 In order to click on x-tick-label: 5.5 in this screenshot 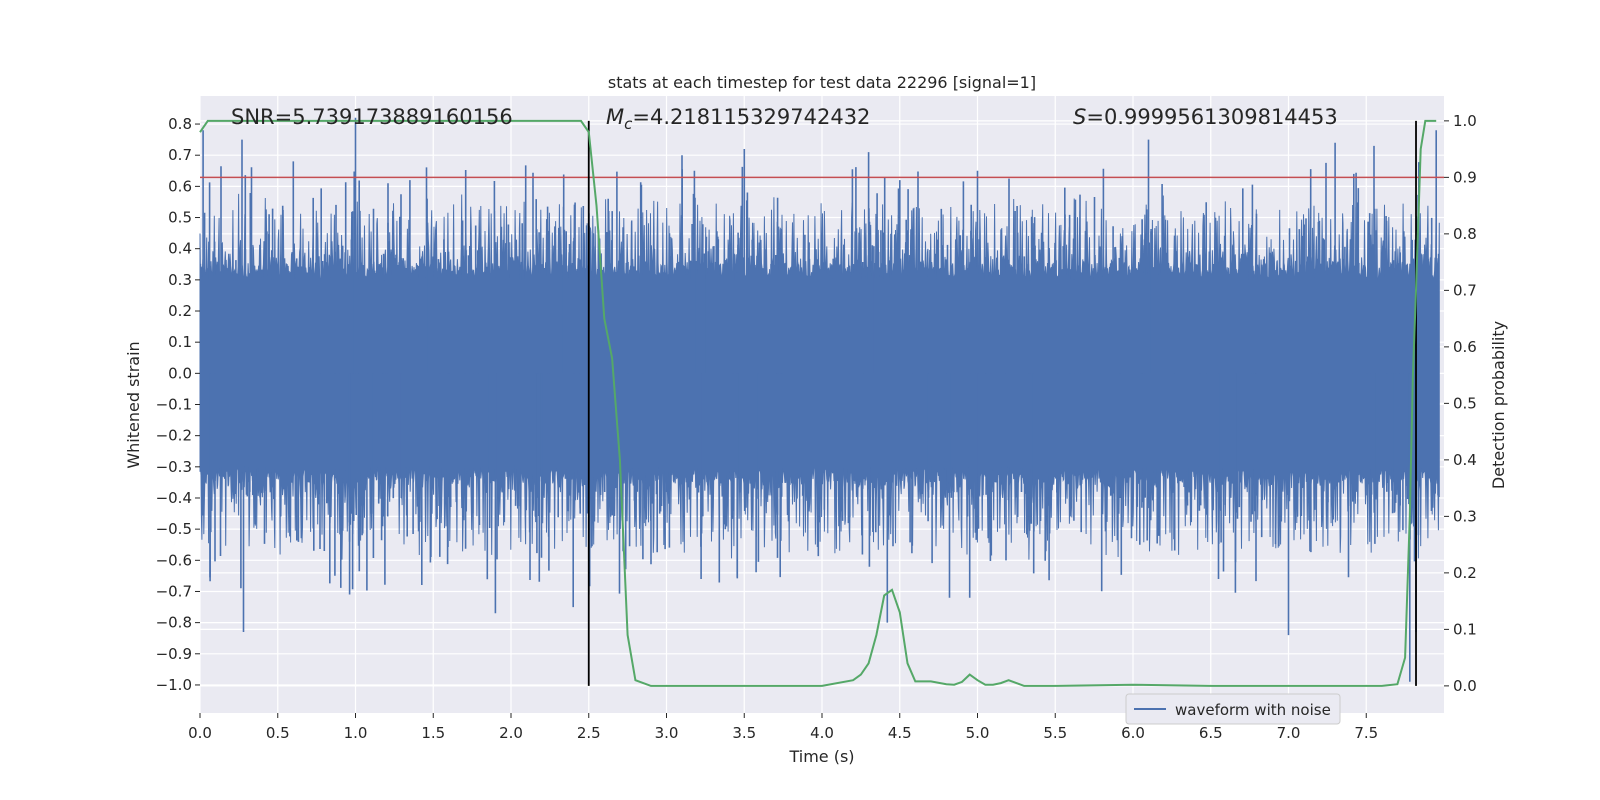, I will do `click(1055, 733)`.